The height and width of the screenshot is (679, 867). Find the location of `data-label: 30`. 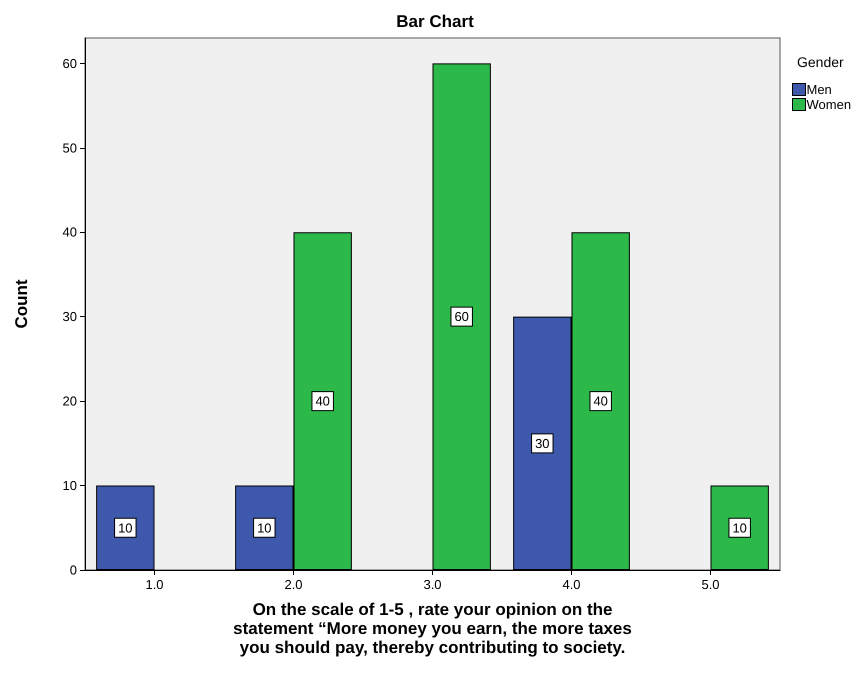

data-label: 30 is located at coordinates (542, 443).